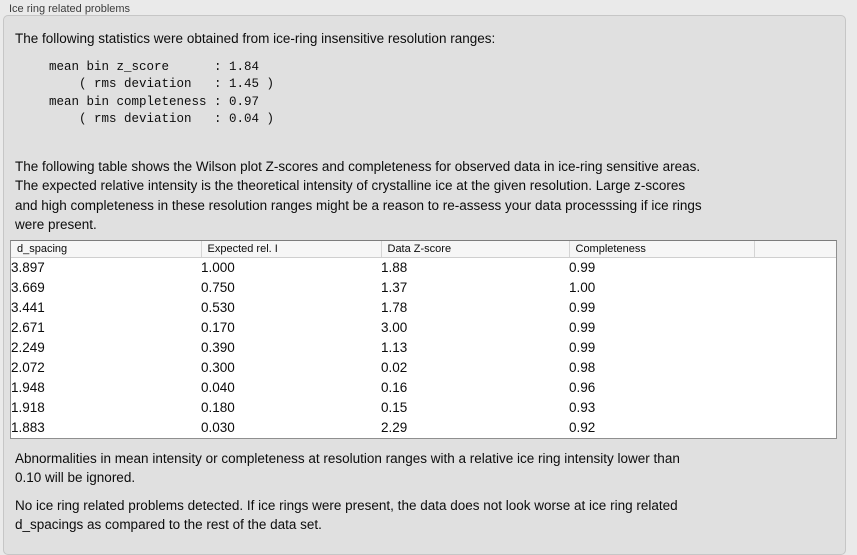 The image size is (857, 555). What do you see at coordinates (218, 307) in the screenshot?
I see `table-cell: 0.530` at bounding box center [218, 307].